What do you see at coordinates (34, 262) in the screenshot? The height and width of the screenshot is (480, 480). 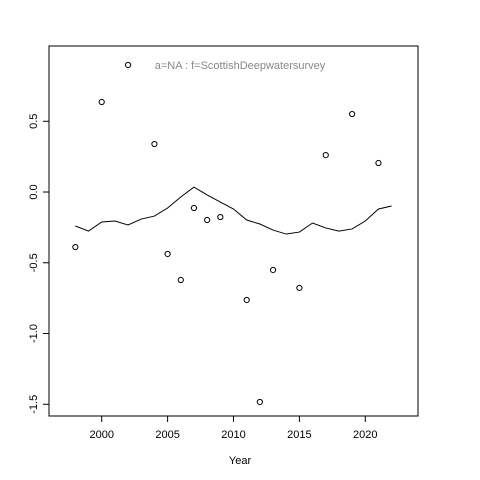 I see `y-tick-label: -0.5` at bounding box center [34, 262].